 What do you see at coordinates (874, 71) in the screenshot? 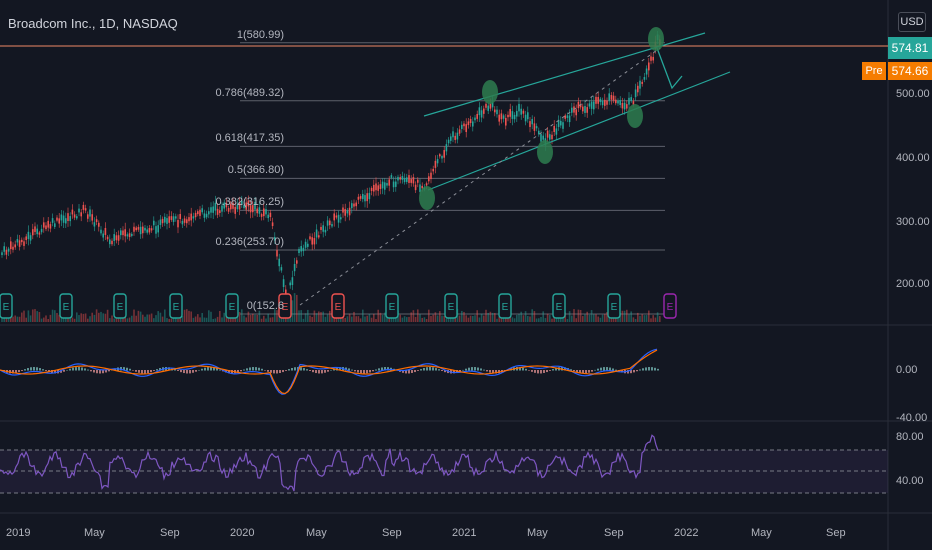
I see `premarket-label: Pre` at bounding box center [874, 71].